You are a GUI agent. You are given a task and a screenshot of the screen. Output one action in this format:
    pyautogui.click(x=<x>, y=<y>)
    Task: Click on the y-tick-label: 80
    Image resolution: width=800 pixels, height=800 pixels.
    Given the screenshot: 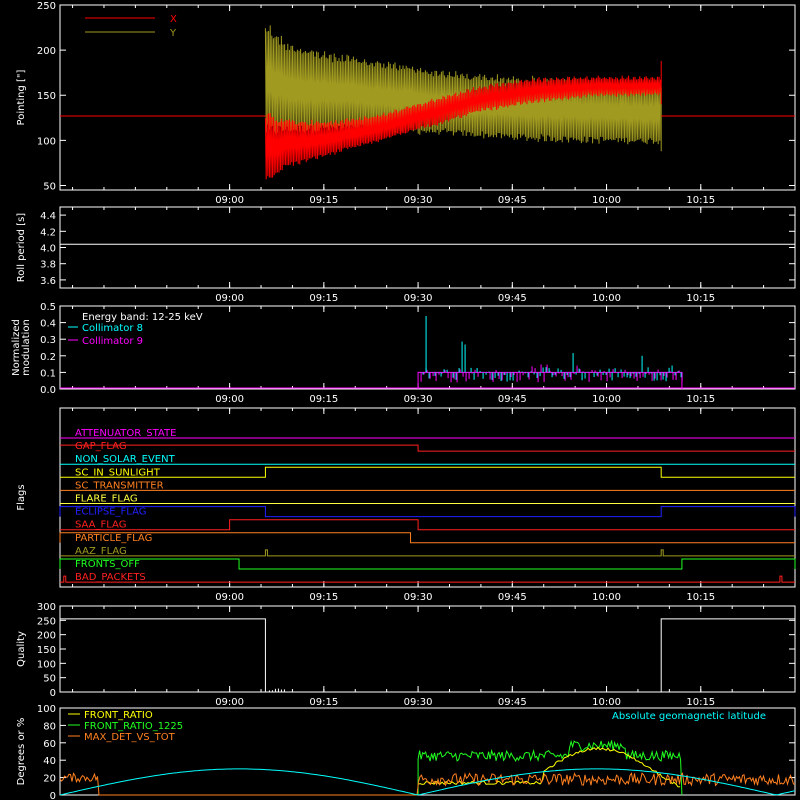 What is the action you would take?
    pyautogui.click(x=49, y=726)
    